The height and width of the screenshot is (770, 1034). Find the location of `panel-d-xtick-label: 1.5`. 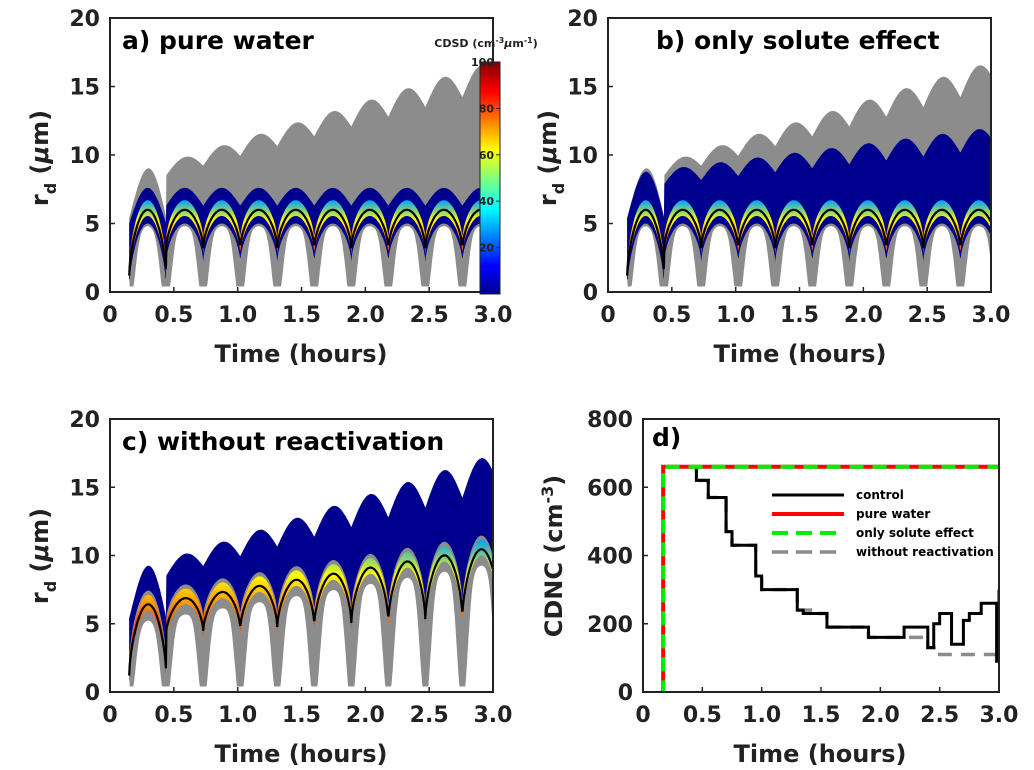

panel-d-xtick-label: 1.5 is located at coordinates (821, 715).